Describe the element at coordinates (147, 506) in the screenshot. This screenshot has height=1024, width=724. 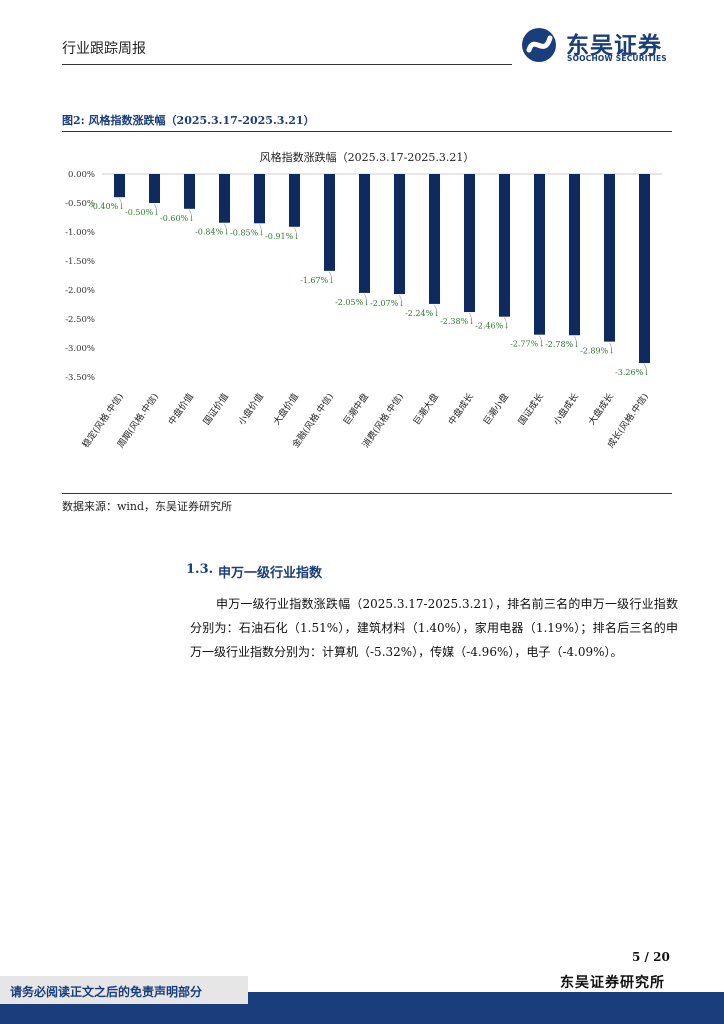
I see `figure-source: 数据来源：wind，东吴证券研究所` at that location.